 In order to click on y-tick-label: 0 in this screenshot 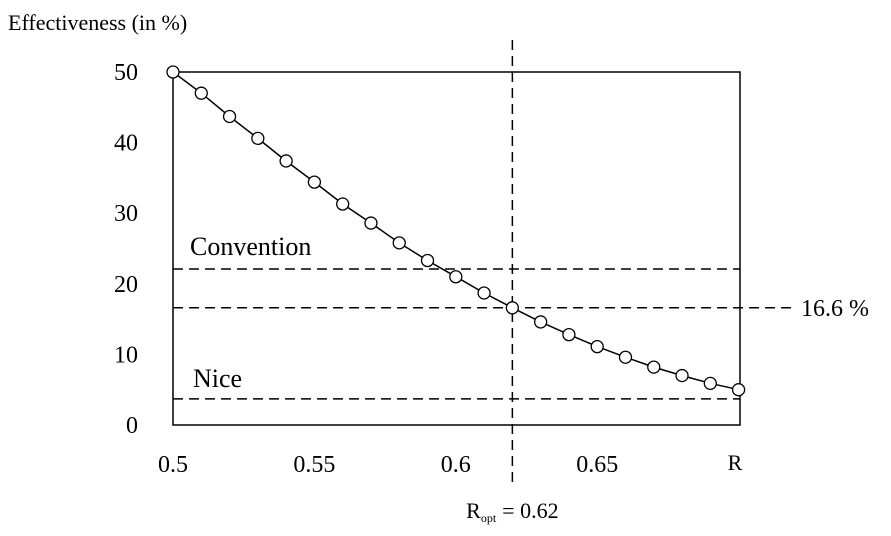, I will do `click(132, 426)`.